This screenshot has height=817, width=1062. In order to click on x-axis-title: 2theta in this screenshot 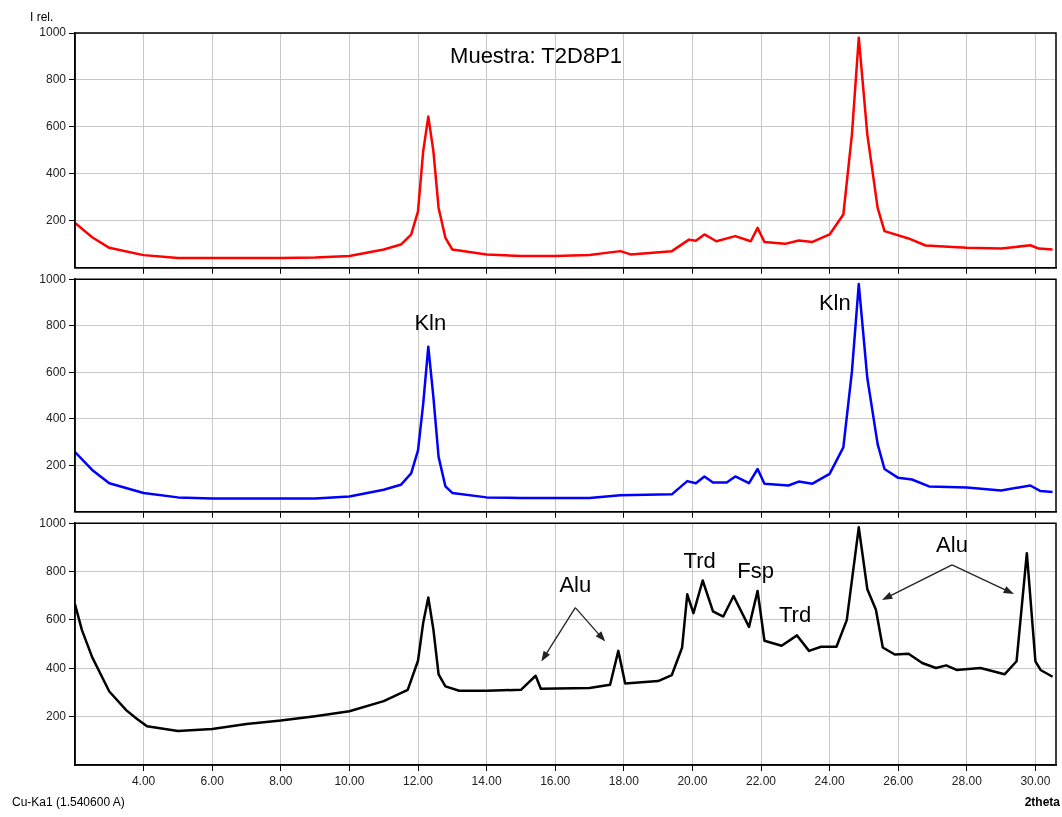, I will do `click(1042, 802)`.